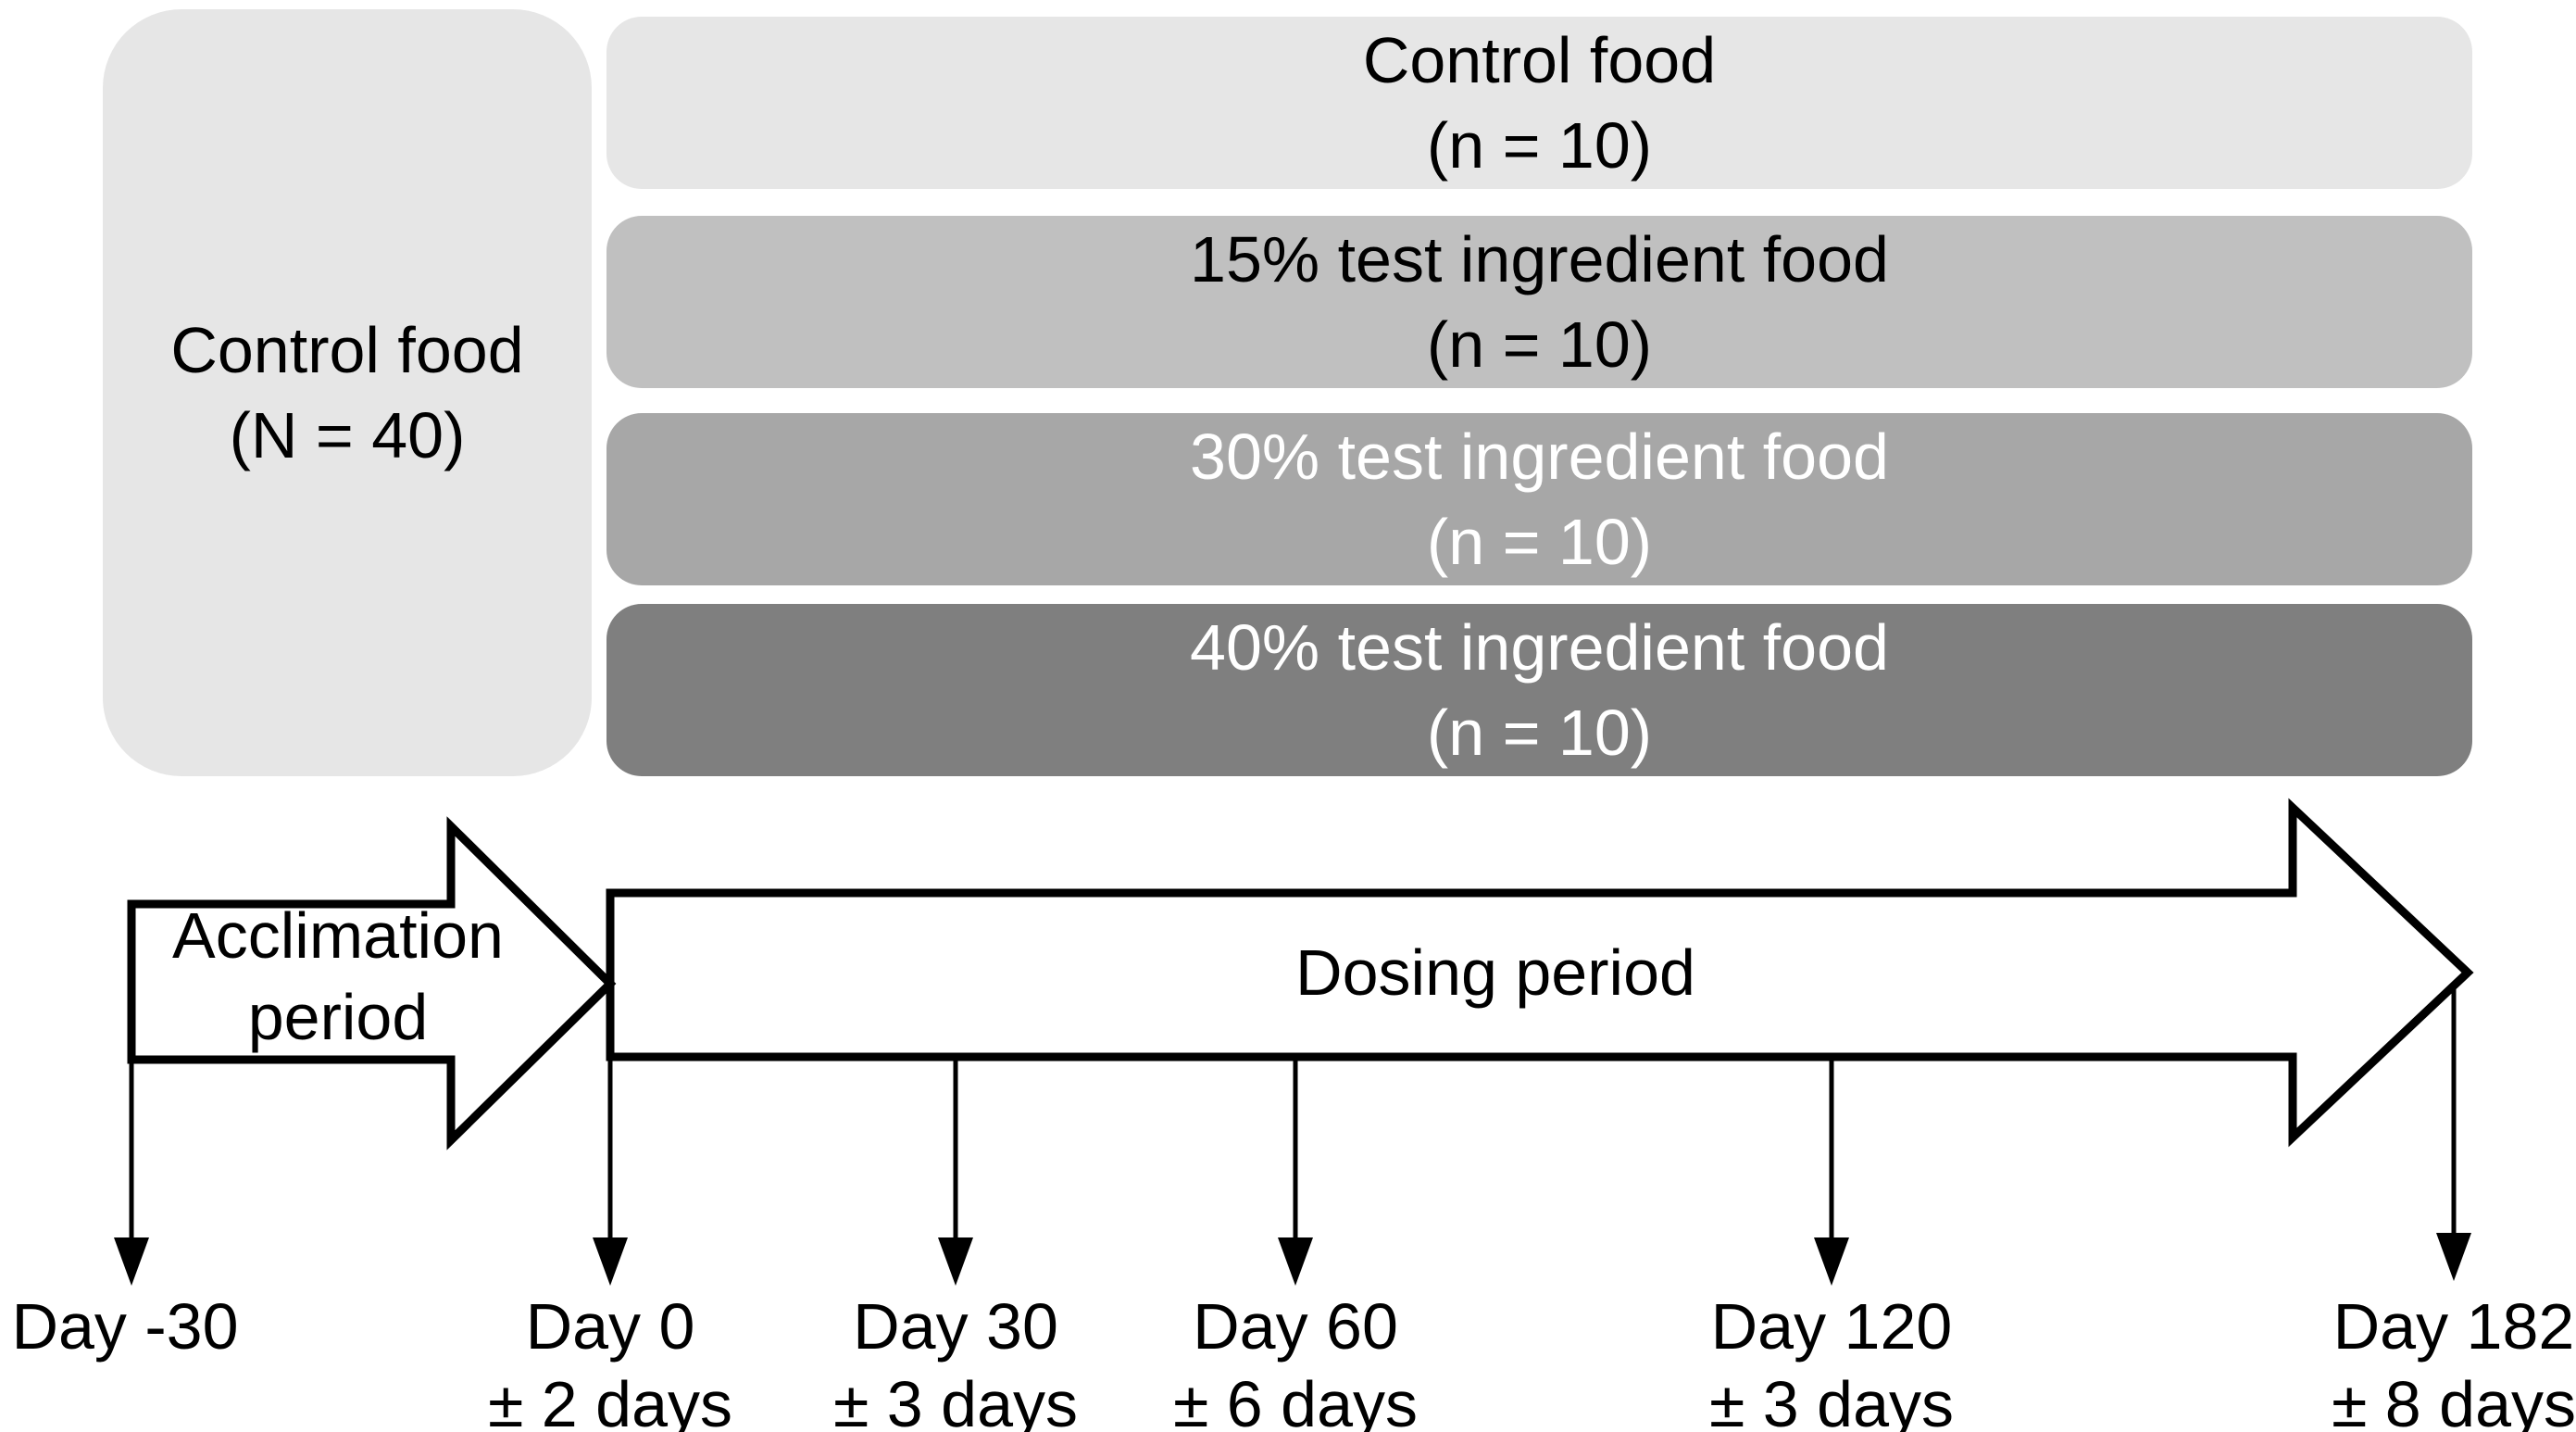 This screenshot has height=1432, width=2576. What do you see at coordinates (2453, 1400) in the screenshot?
I see `milestone-tolerance-text: ± 8 days` at bounding box center [2453, 1400].